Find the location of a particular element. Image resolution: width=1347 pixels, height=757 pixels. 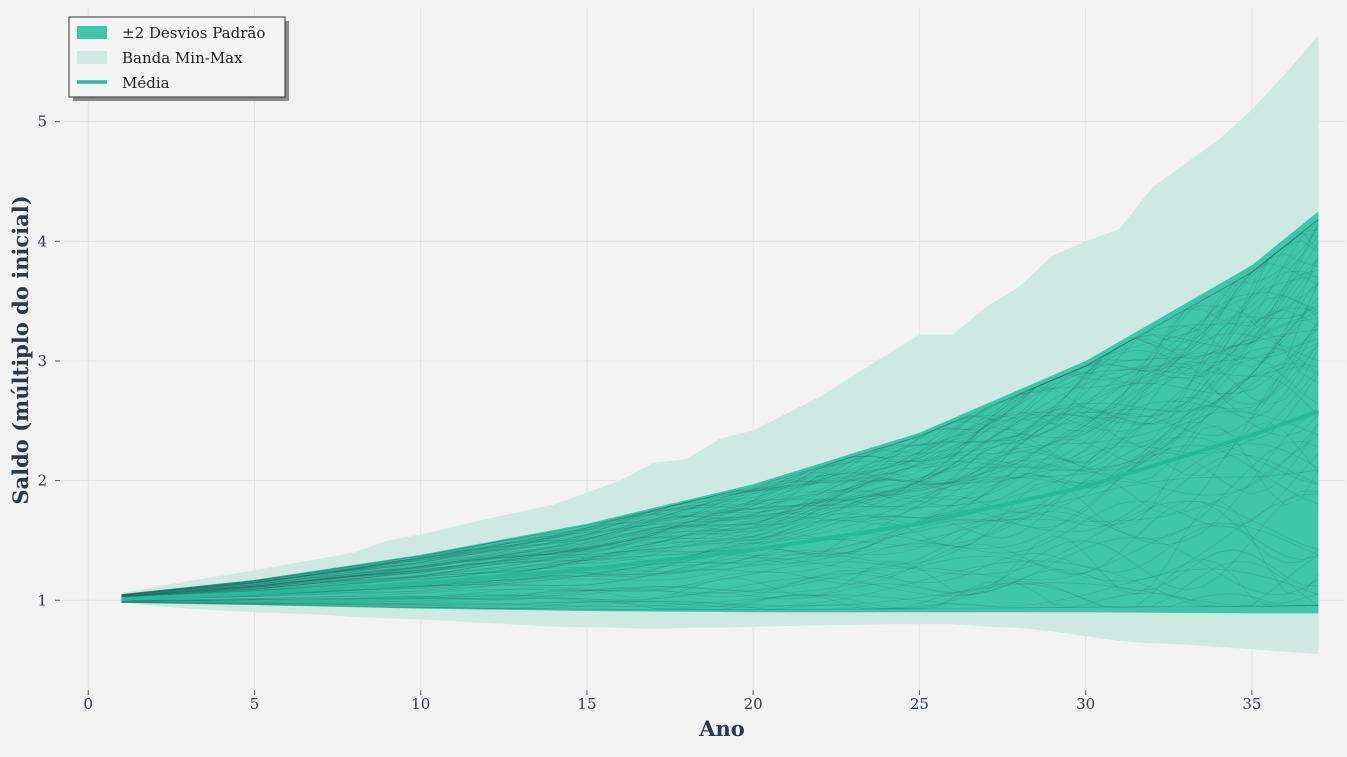

y-tick-label: 4 is located at coordinates (42, 241).